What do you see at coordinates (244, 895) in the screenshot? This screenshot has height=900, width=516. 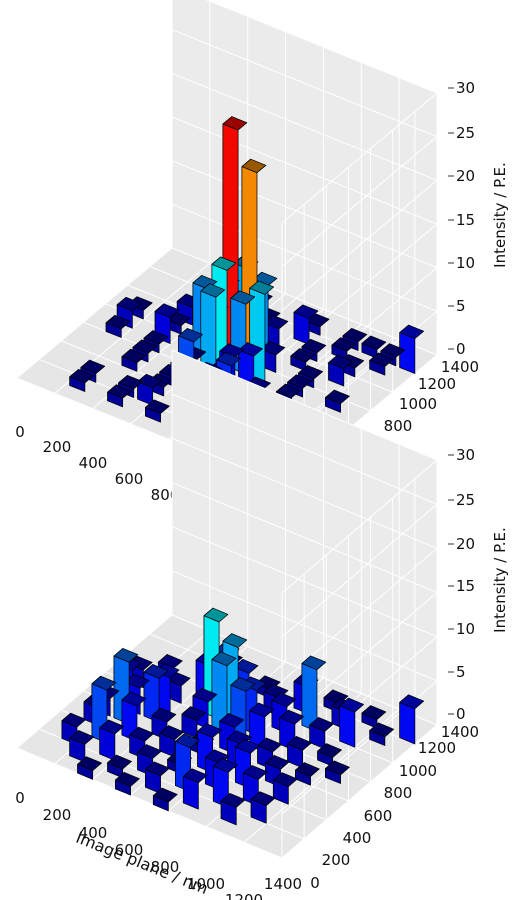 I see `x-tick-label: 1200` at bounding box center [244, 895].